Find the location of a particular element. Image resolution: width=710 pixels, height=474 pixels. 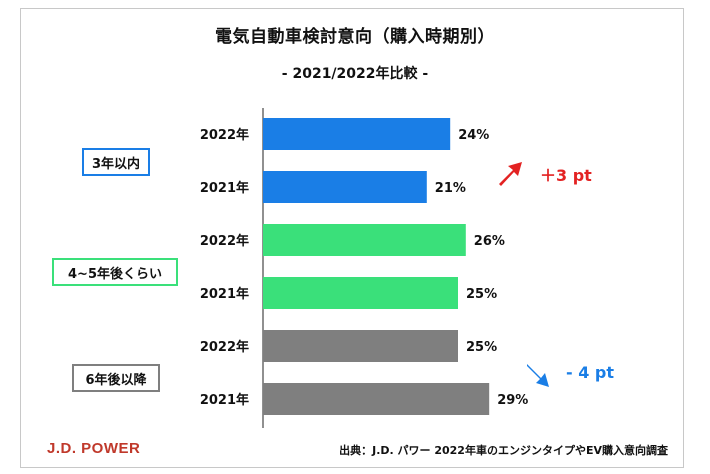

group-label-6yr: 6年後以降 is located at coordinates (116, 378).